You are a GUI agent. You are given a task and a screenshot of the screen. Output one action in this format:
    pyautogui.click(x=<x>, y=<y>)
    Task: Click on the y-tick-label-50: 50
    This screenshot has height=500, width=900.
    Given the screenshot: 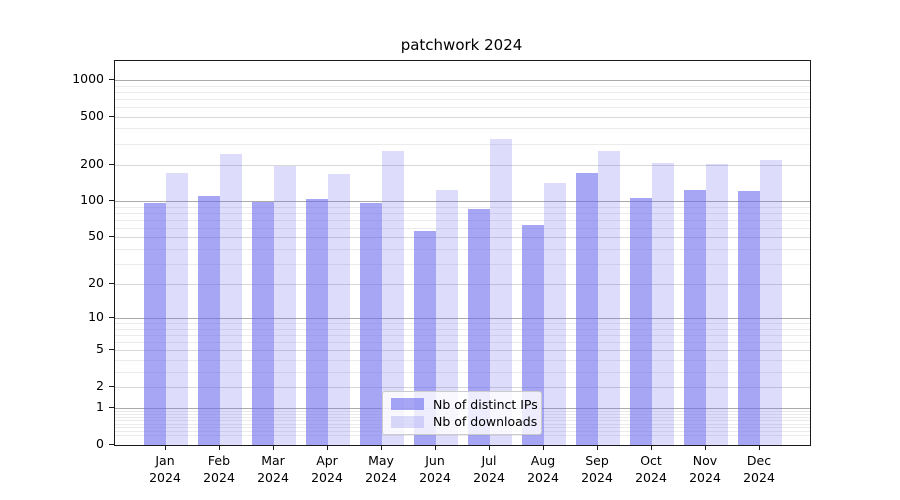 What is the action you would take?
    pyautogui.click(x=96, y=236)
    